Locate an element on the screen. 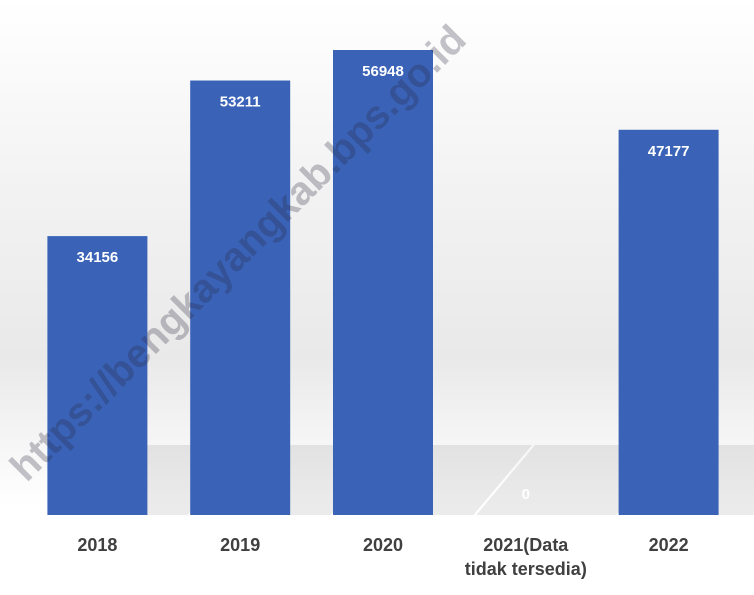  data-label: 53211 is located at coordinates (240, 101).